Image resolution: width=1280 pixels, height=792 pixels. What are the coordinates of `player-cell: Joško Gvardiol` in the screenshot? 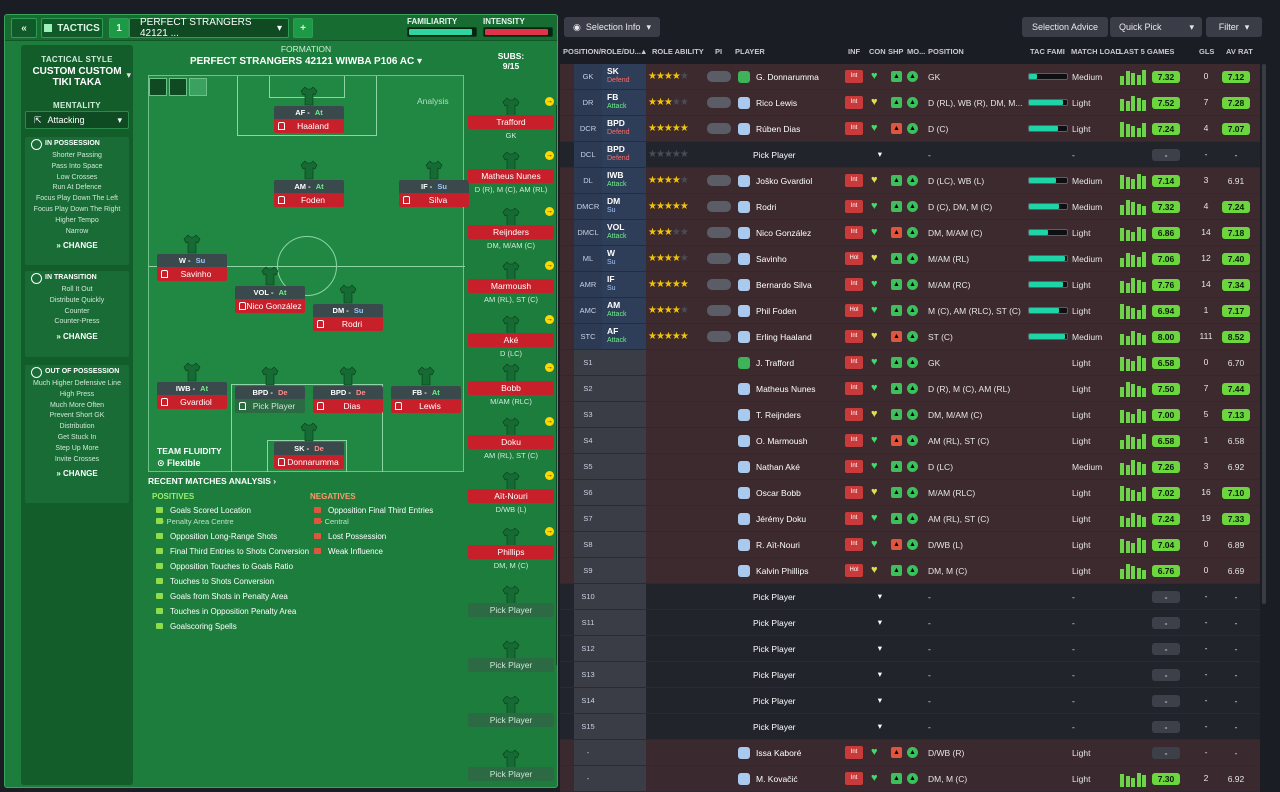 It's located at (813, 180).